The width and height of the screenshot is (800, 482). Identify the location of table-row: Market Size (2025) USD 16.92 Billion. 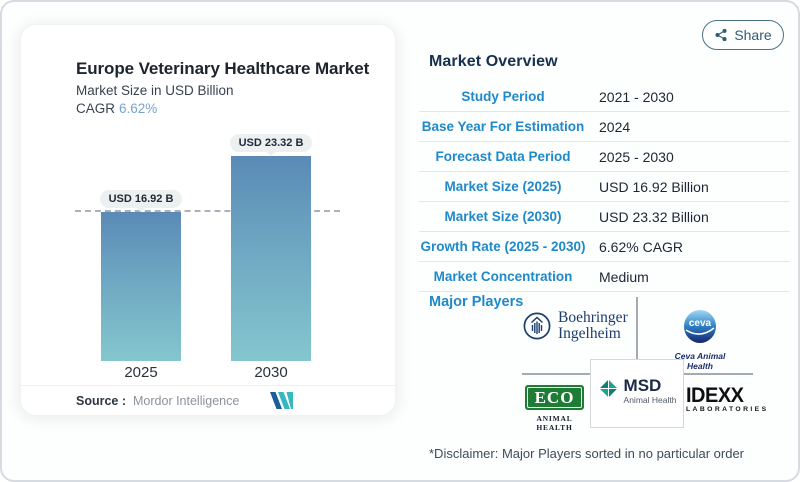
(604, 187).